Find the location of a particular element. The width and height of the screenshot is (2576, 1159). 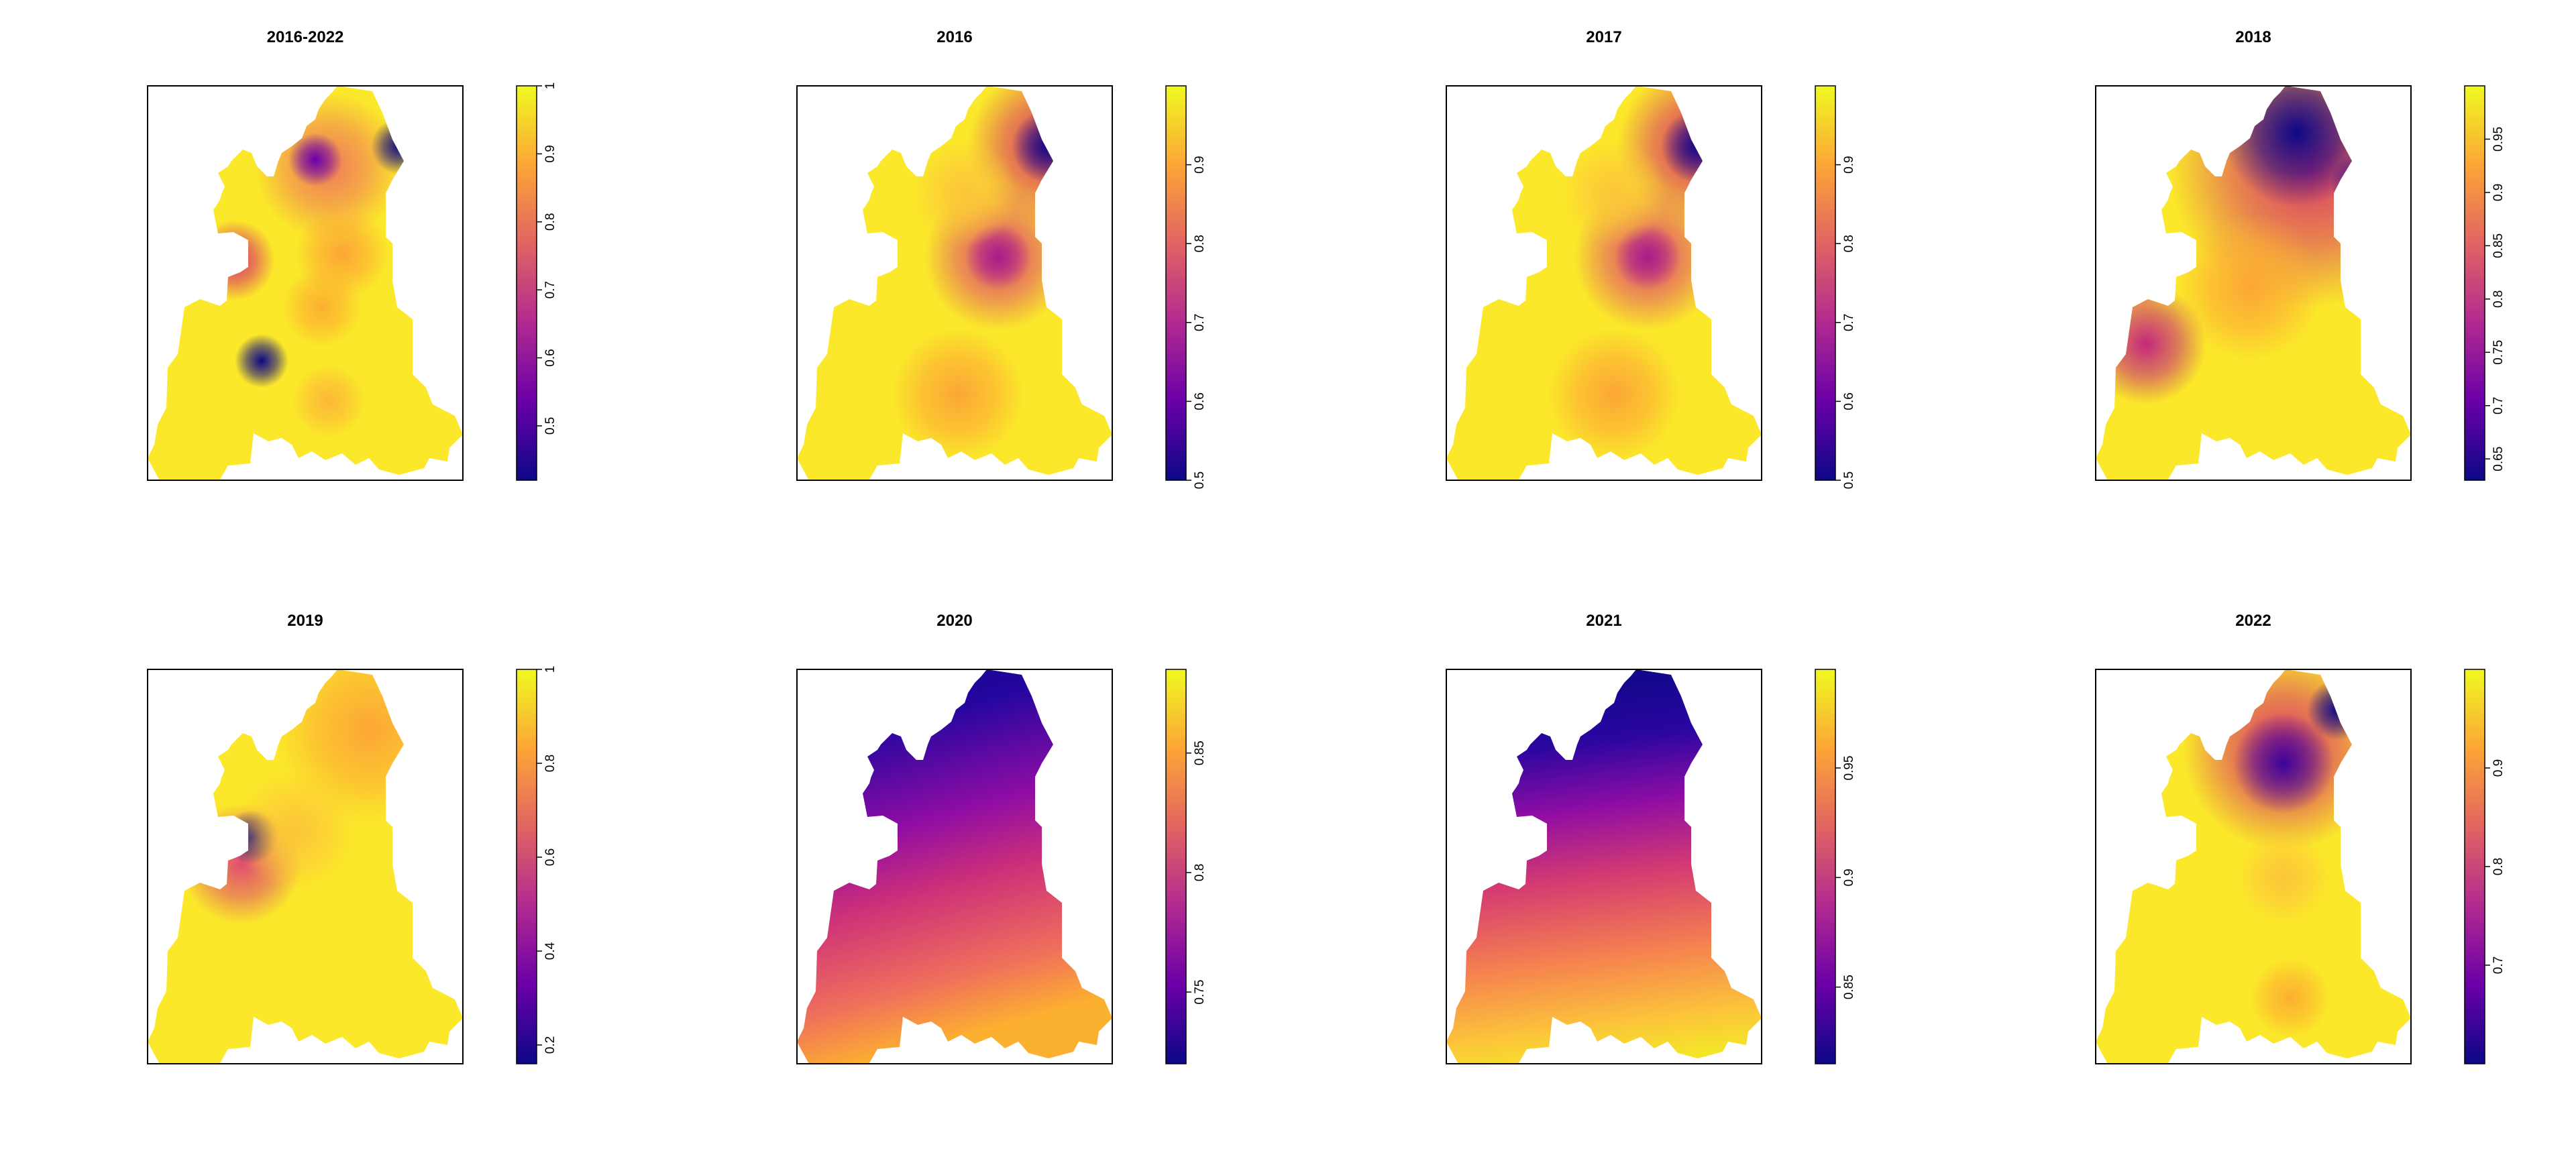

colorbar-tick-label: 0.2 is located at coordinates (550, 1045).